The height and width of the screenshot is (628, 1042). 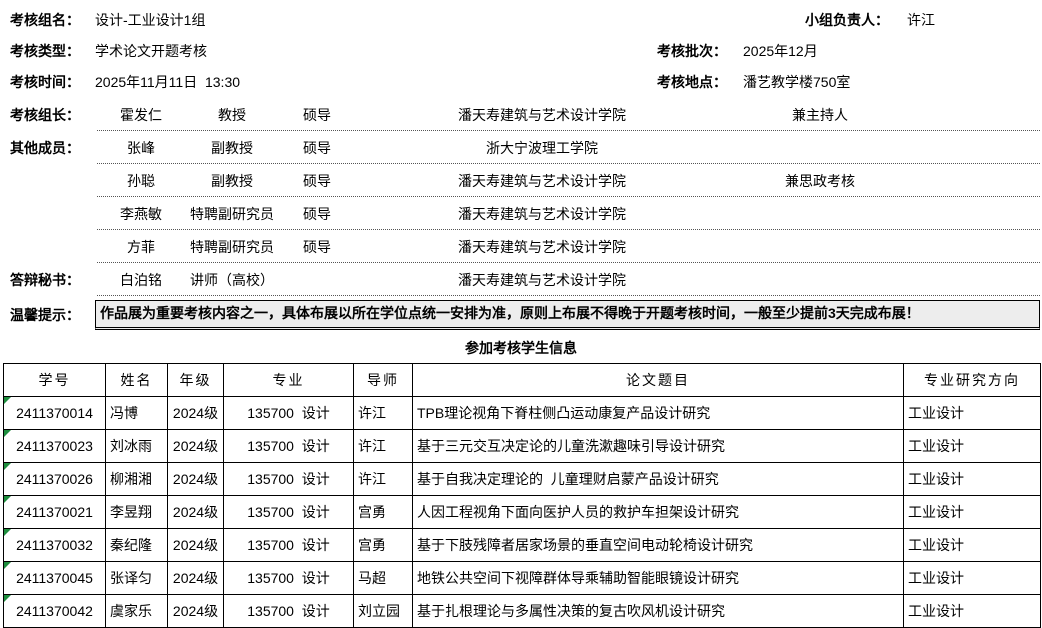 I want to click on committee-member-extra: 兼思政考核, so click(x=820, y=181).